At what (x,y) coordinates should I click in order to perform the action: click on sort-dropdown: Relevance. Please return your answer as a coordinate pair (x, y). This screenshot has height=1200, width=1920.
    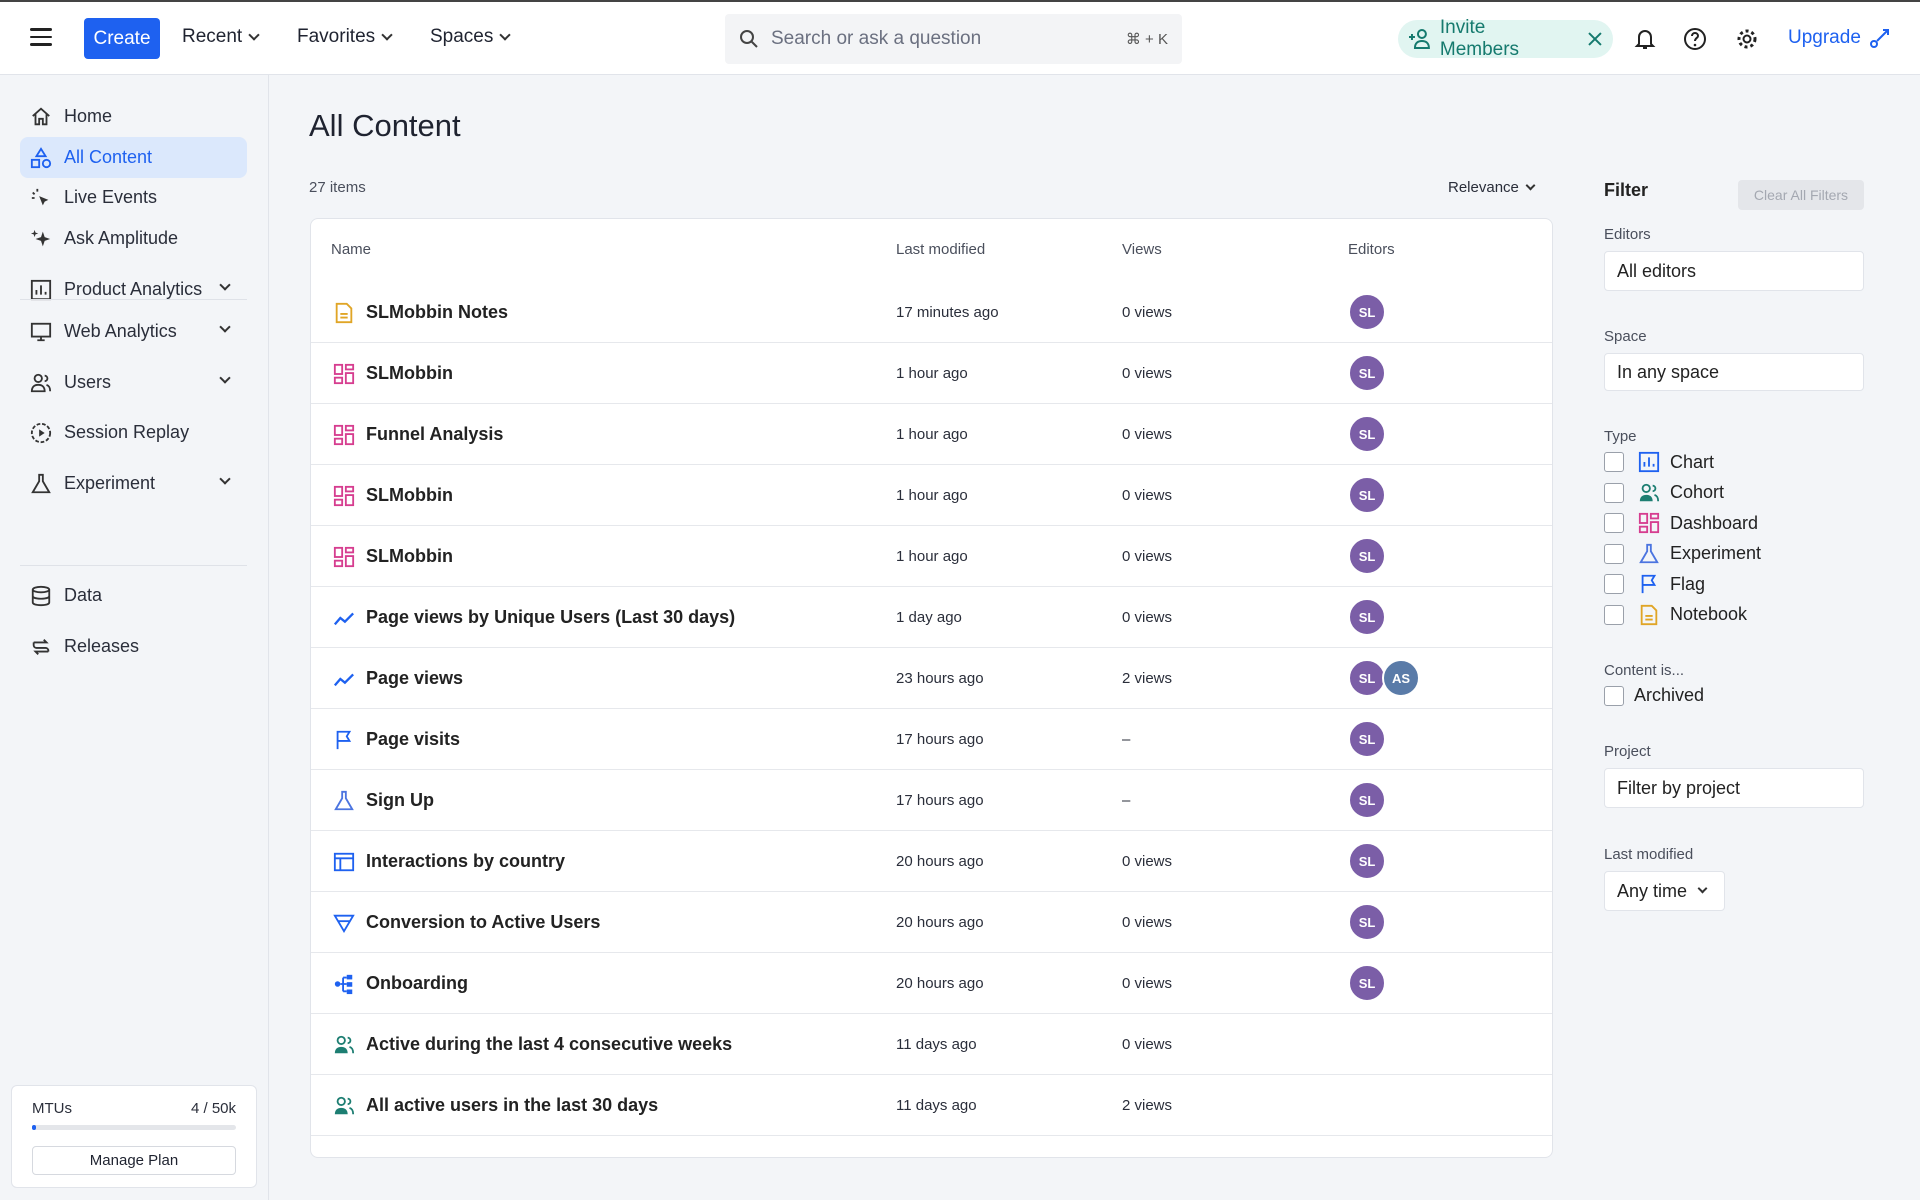
    Looking at the image, I should click on (1492, 187).